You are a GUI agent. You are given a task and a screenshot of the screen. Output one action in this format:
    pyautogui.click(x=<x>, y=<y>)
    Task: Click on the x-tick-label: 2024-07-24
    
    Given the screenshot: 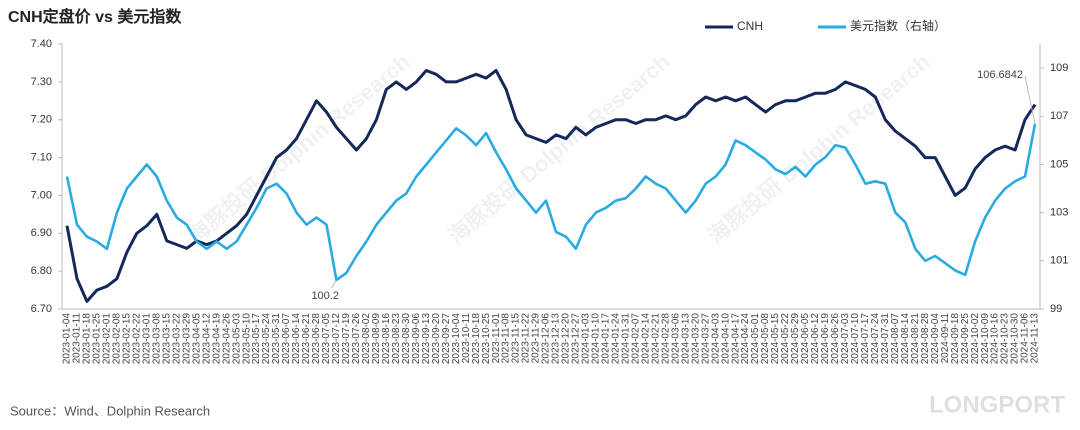 What is the action you would take?
    pyautogui.click(x=875, y=339)
    